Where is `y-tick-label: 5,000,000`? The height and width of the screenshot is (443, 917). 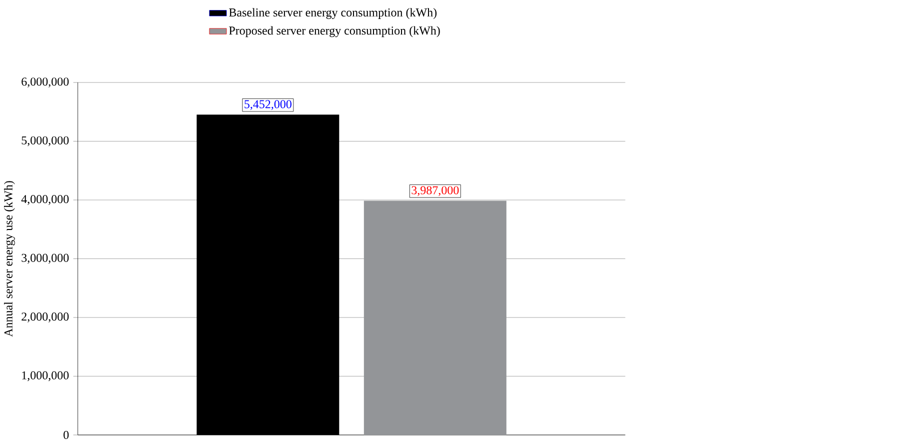
y-tick-label: 5,000,000 is located at coordinates (45, 141).